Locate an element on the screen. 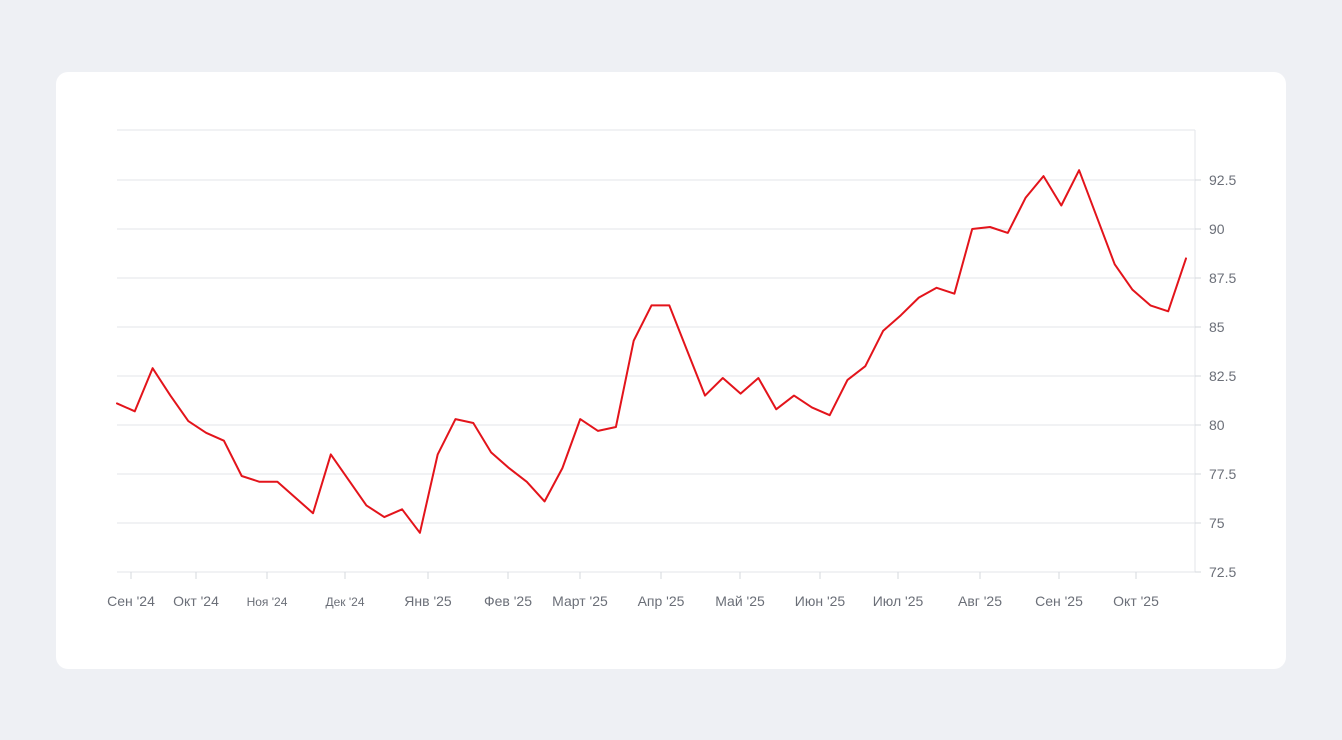  x-tick-label: Дек '24 is located at coordinates (344, 602).